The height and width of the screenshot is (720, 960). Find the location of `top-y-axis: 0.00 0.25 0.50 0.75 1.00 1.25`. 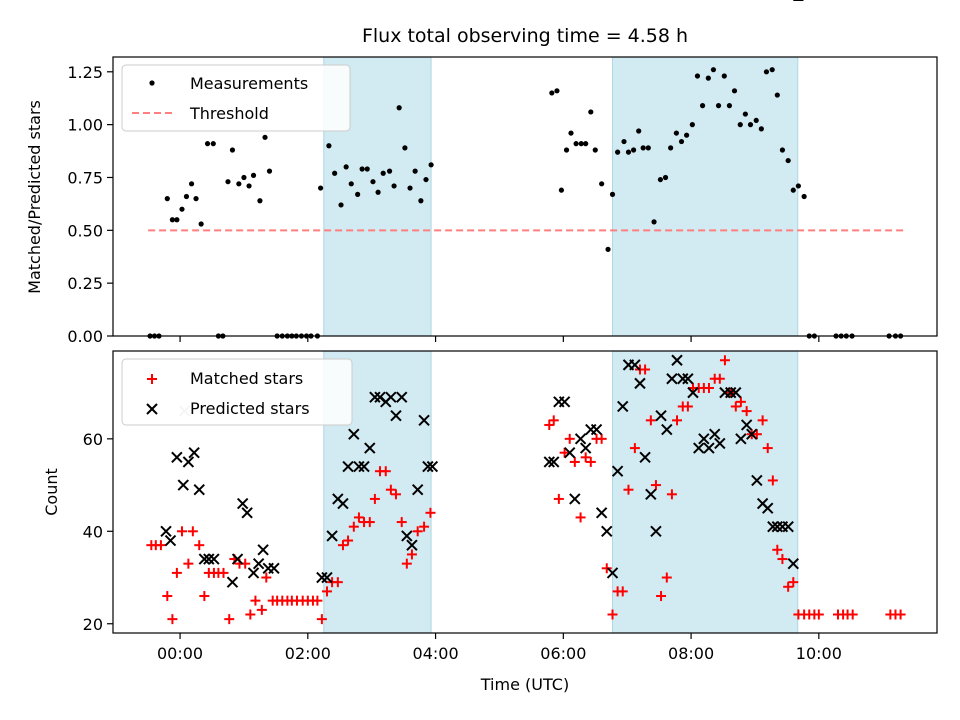

top-y-axis: 0.00 0.25 0.50 0.75 1.00 1.25 is located at coordinates (90, 204).